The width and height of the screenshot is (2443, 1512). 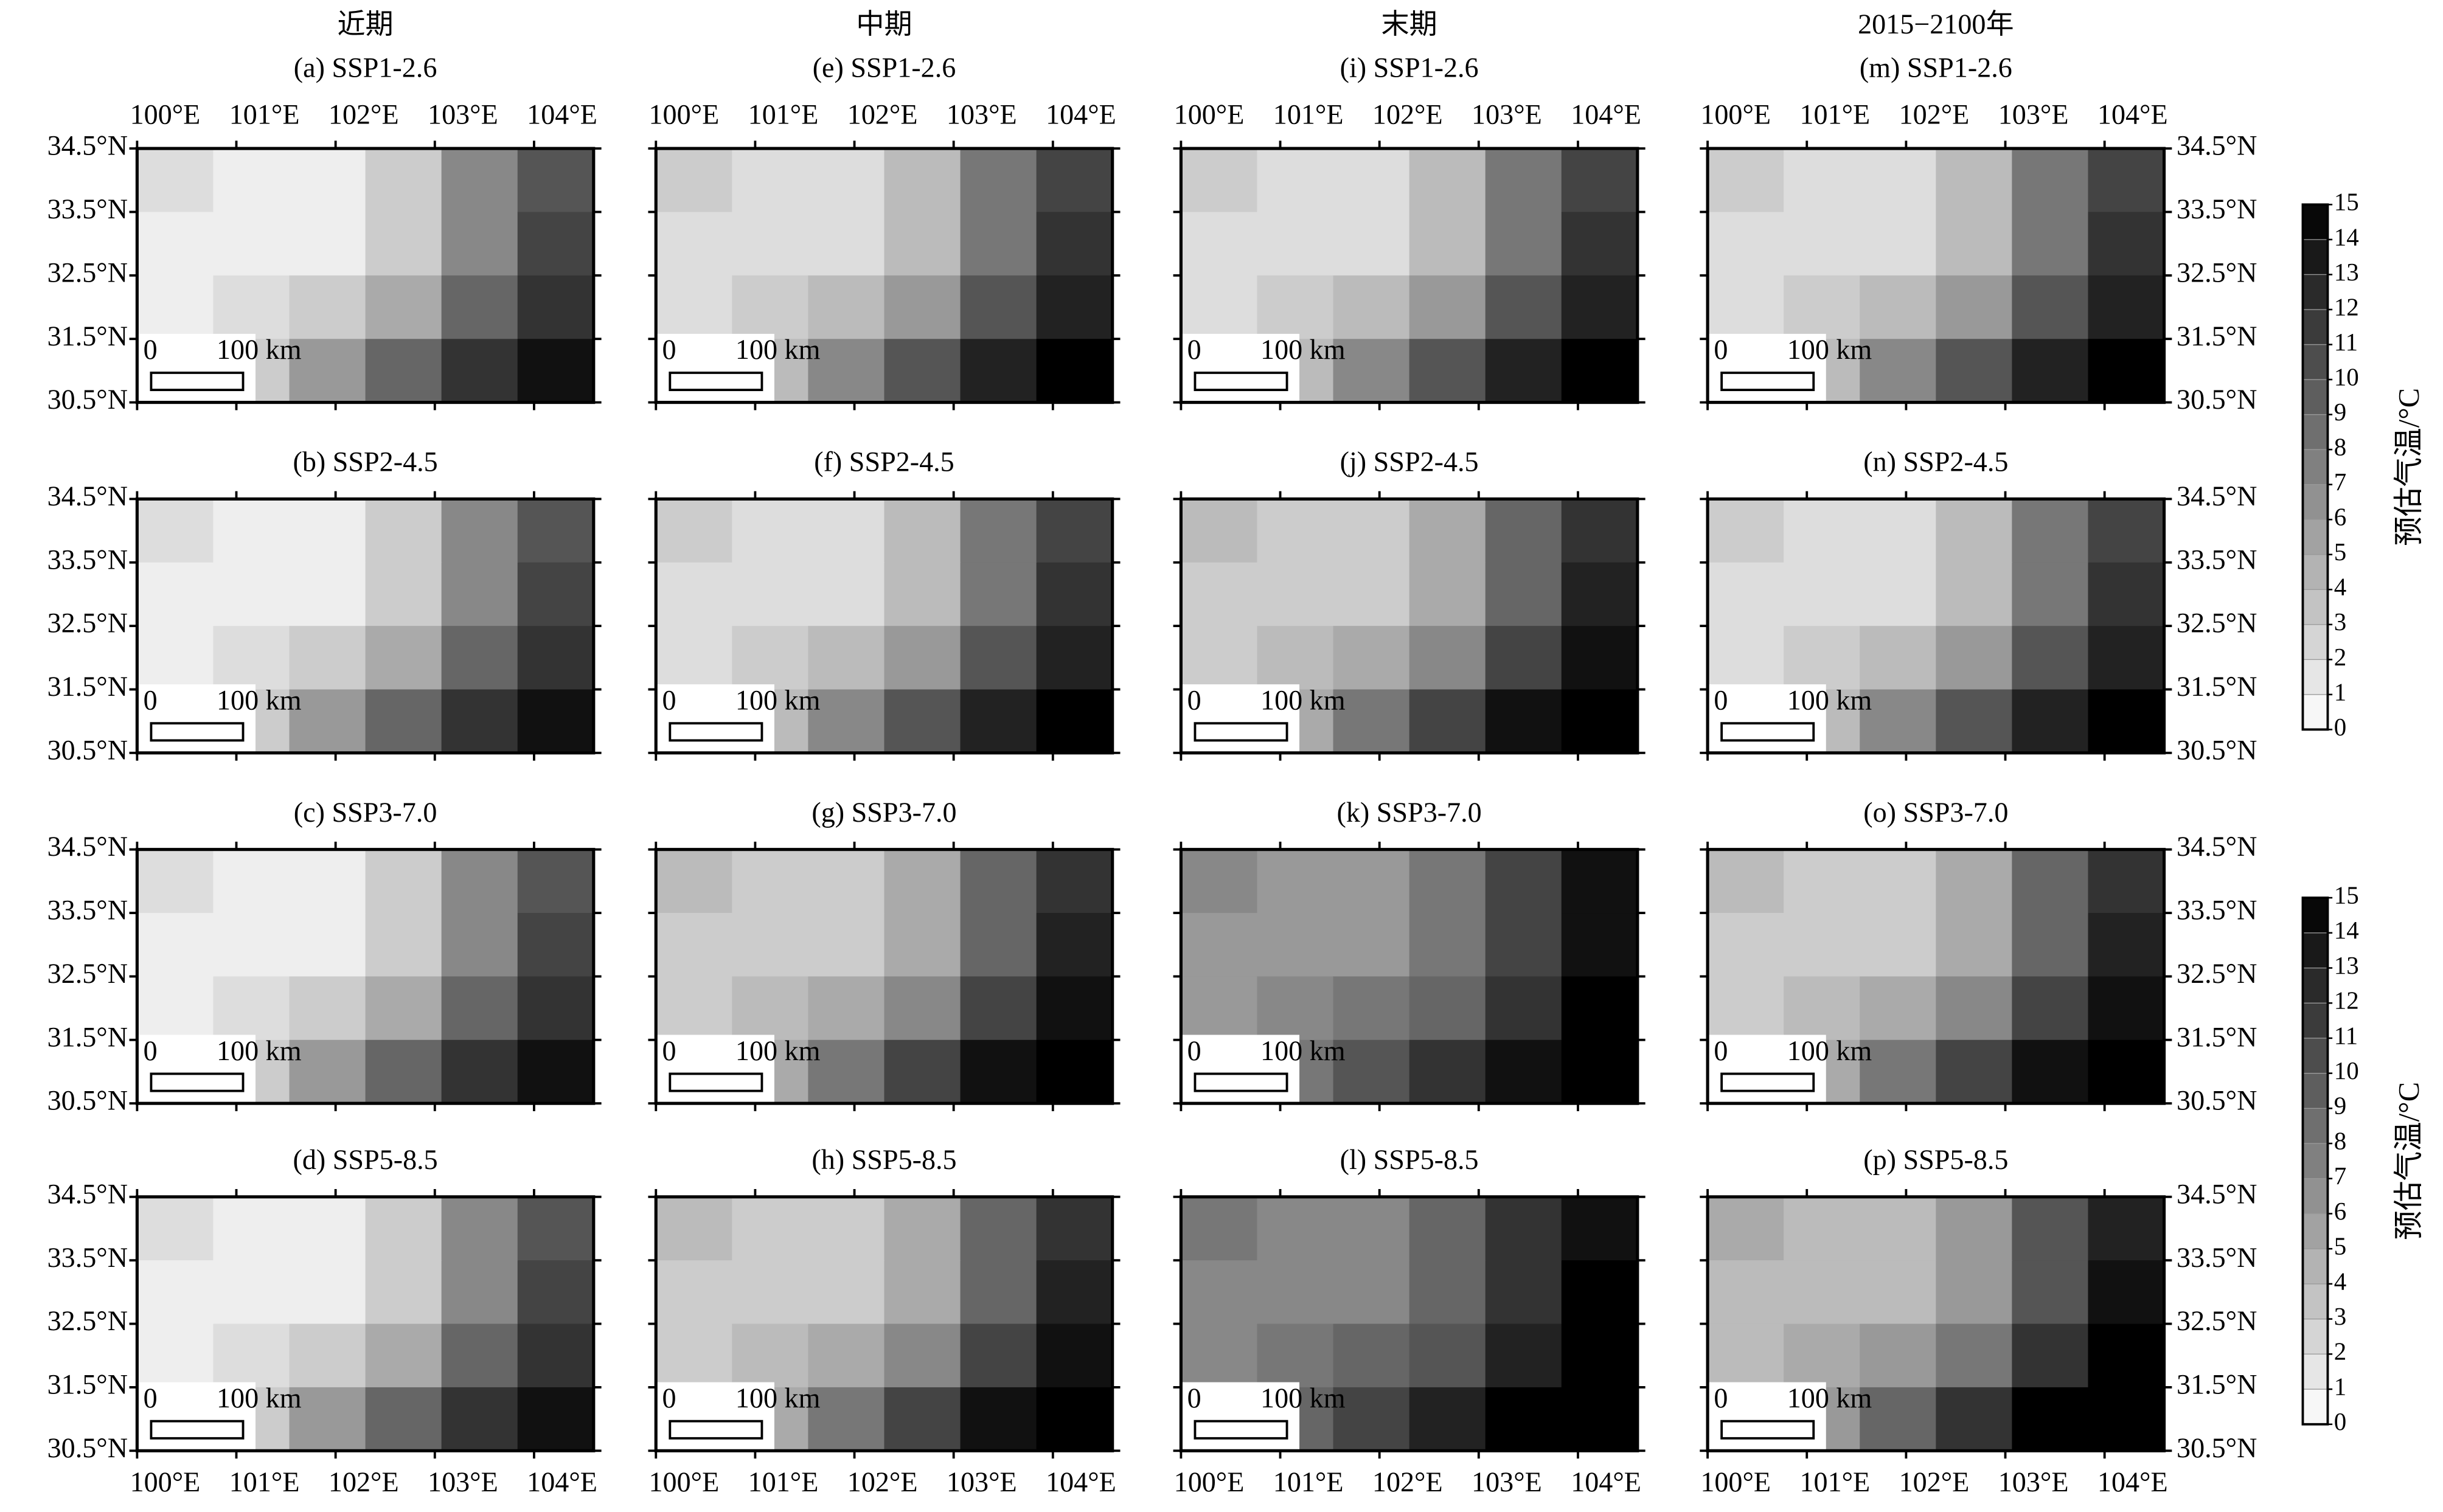 What do you see at coordinates (2346, 202) in the screenshot?
I see `colorbar-tick-label: 15` at bounding box center [2346, 202].